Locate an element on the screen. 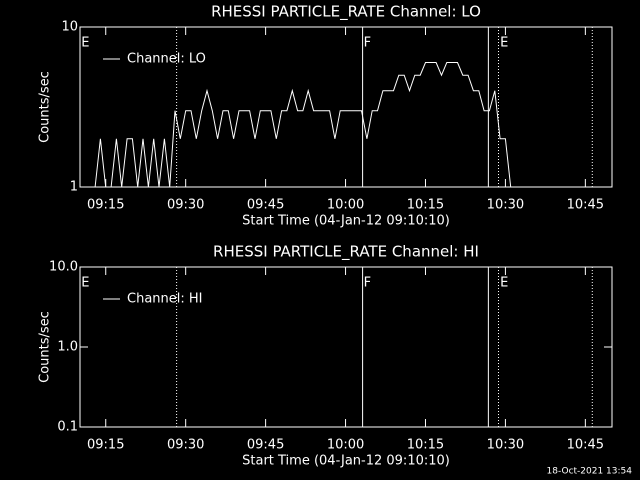  legend-label: Channel: LO is located at coordinates (166, 59).